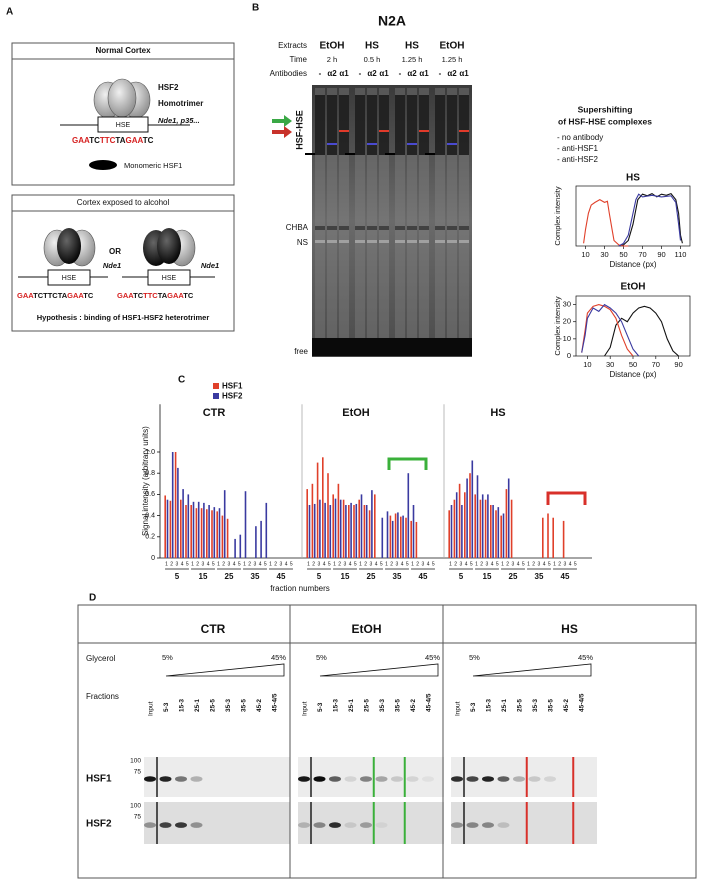 The height and width of the screenshot is (885, 701). Describe the element at coordinates (605, 121) in the screenshot. I see `plot-heading: of HSF-HSE complexes` at that location.